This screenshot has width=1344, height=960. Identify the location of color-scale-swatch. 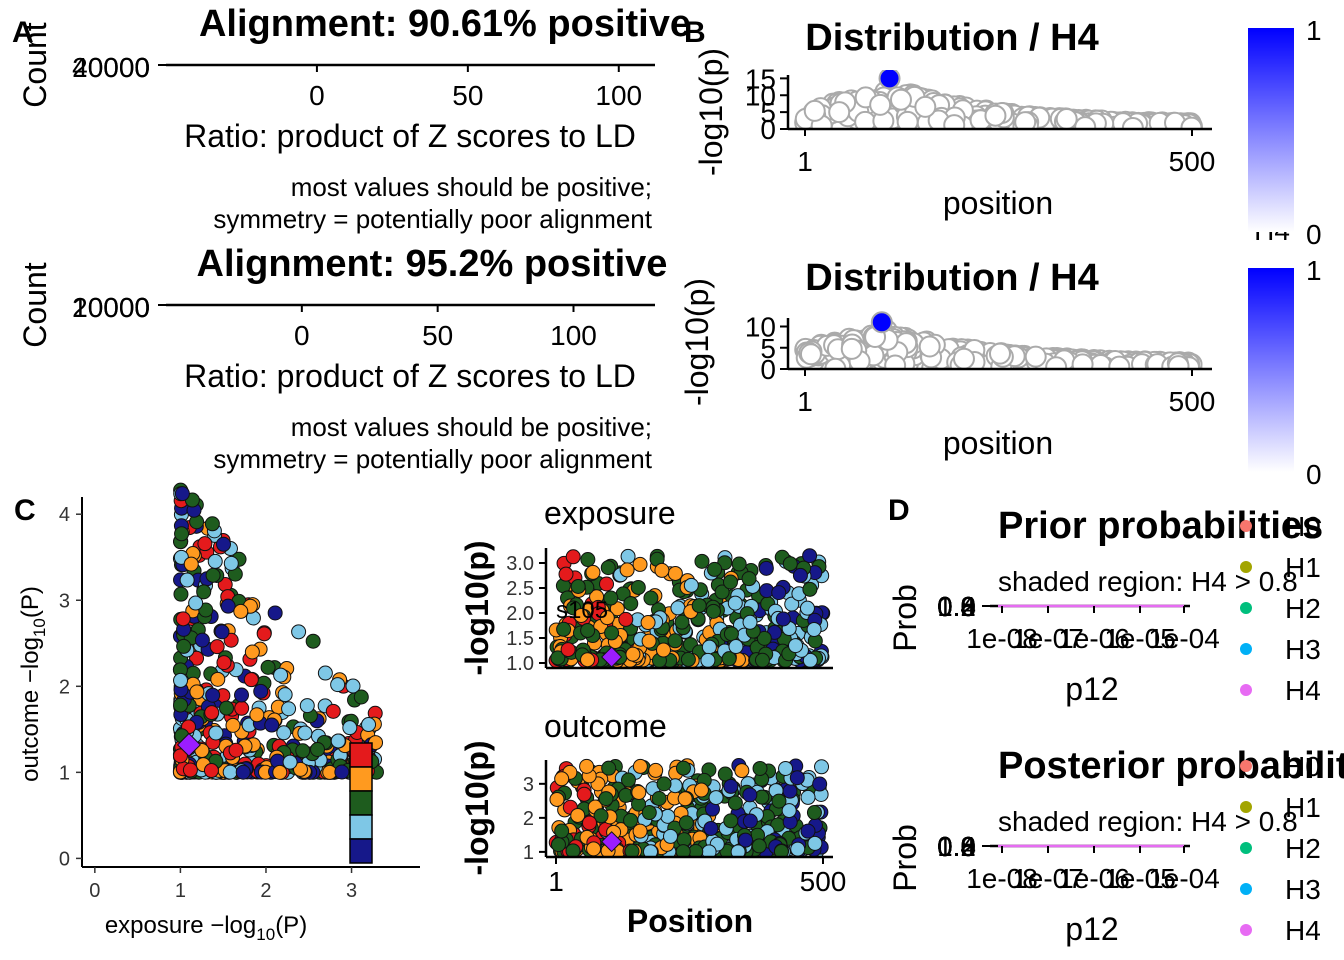
(361, 779).